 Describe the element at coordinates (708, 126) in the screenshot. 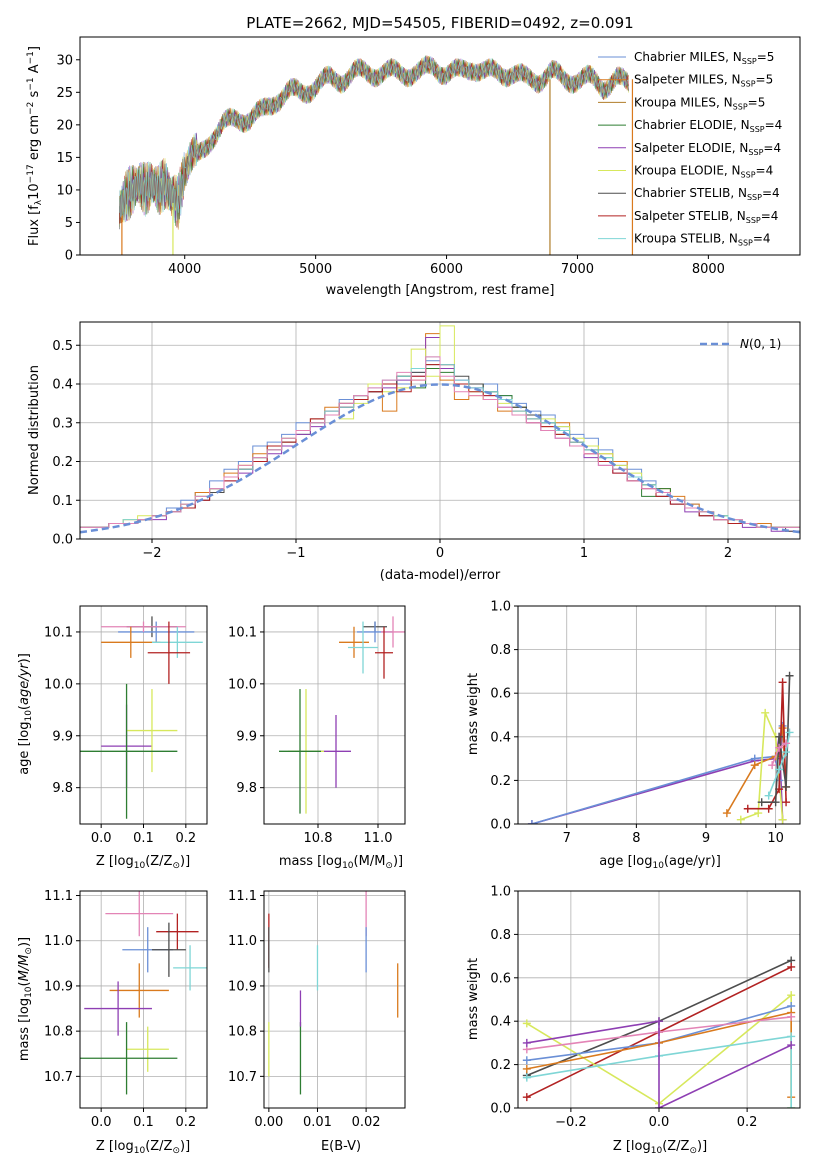

I see `legend-label: Chabrier ELODIE, NSSP=4` at that location.